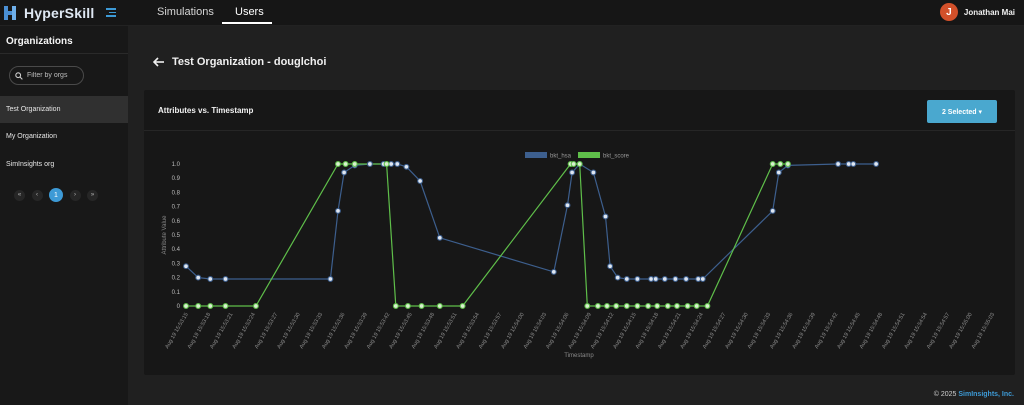 Image resolution: width=1024 pixels, height=405 pixels. What do you see at coordinates (56, 195) in the screenshot?
I see `current-page-button: 1` at bounding box center [56, 195].